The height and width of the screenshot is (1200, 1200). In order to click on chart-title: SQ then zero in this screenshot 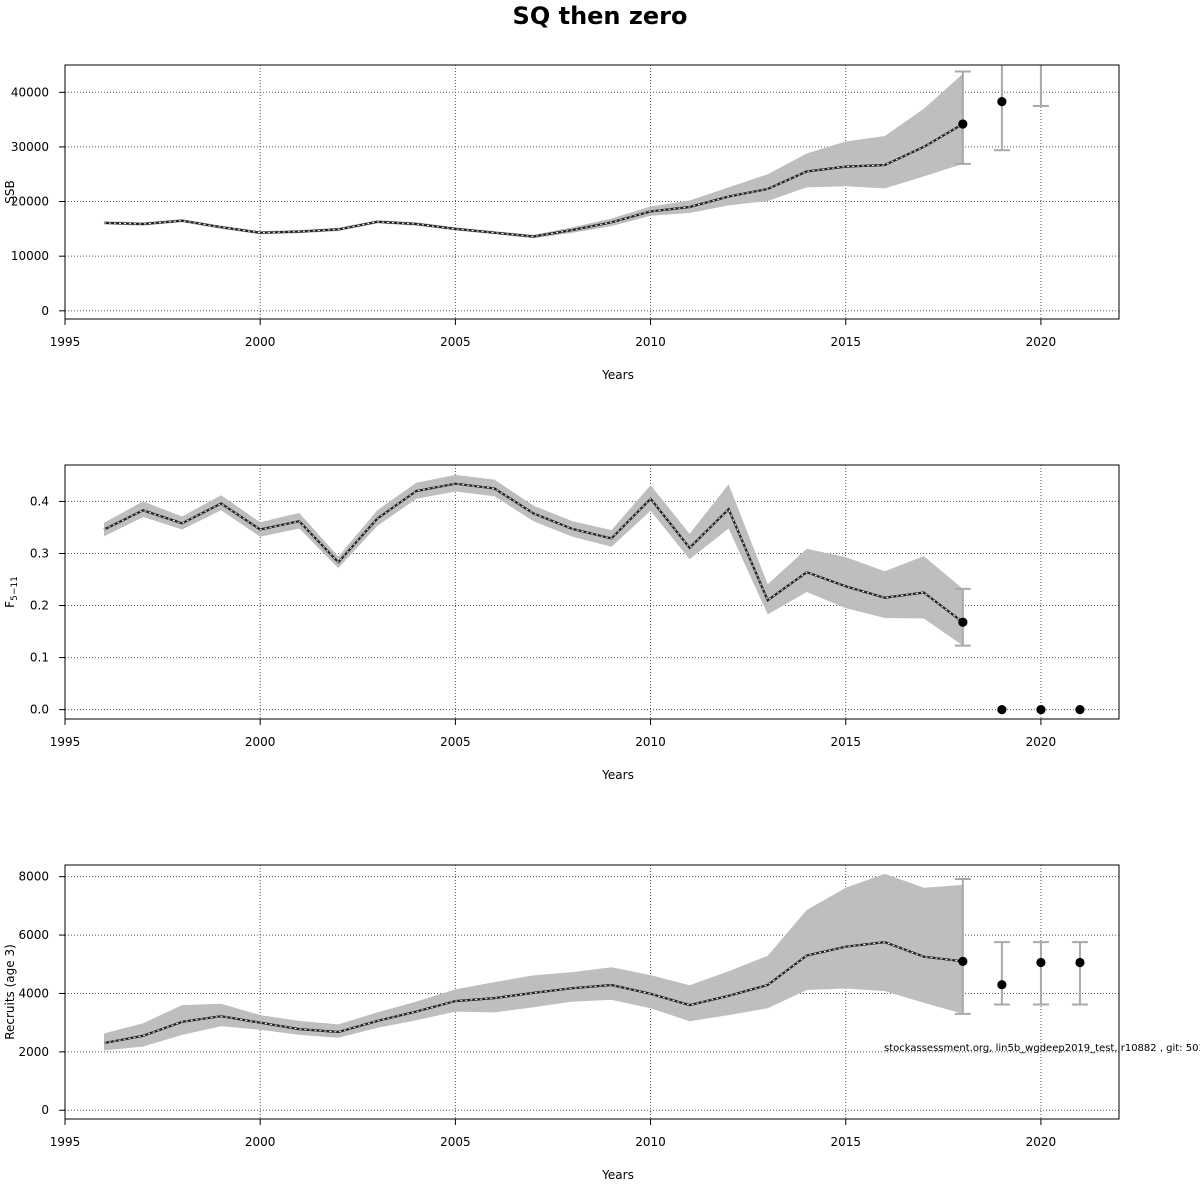, I will do `click(600, 16)`.